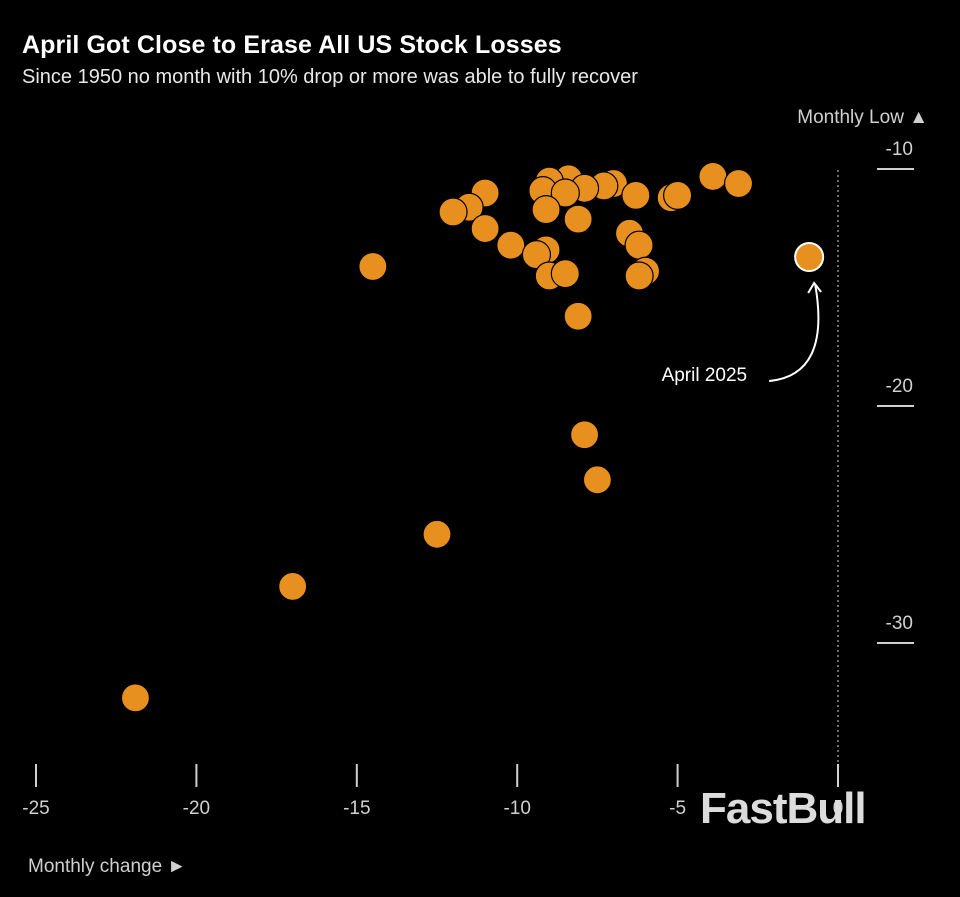 This screenshot has width=960, height=897. Describe the element at coordinates (899, 386) in the screenshot. I see `y-tick-label: -20` at that location.